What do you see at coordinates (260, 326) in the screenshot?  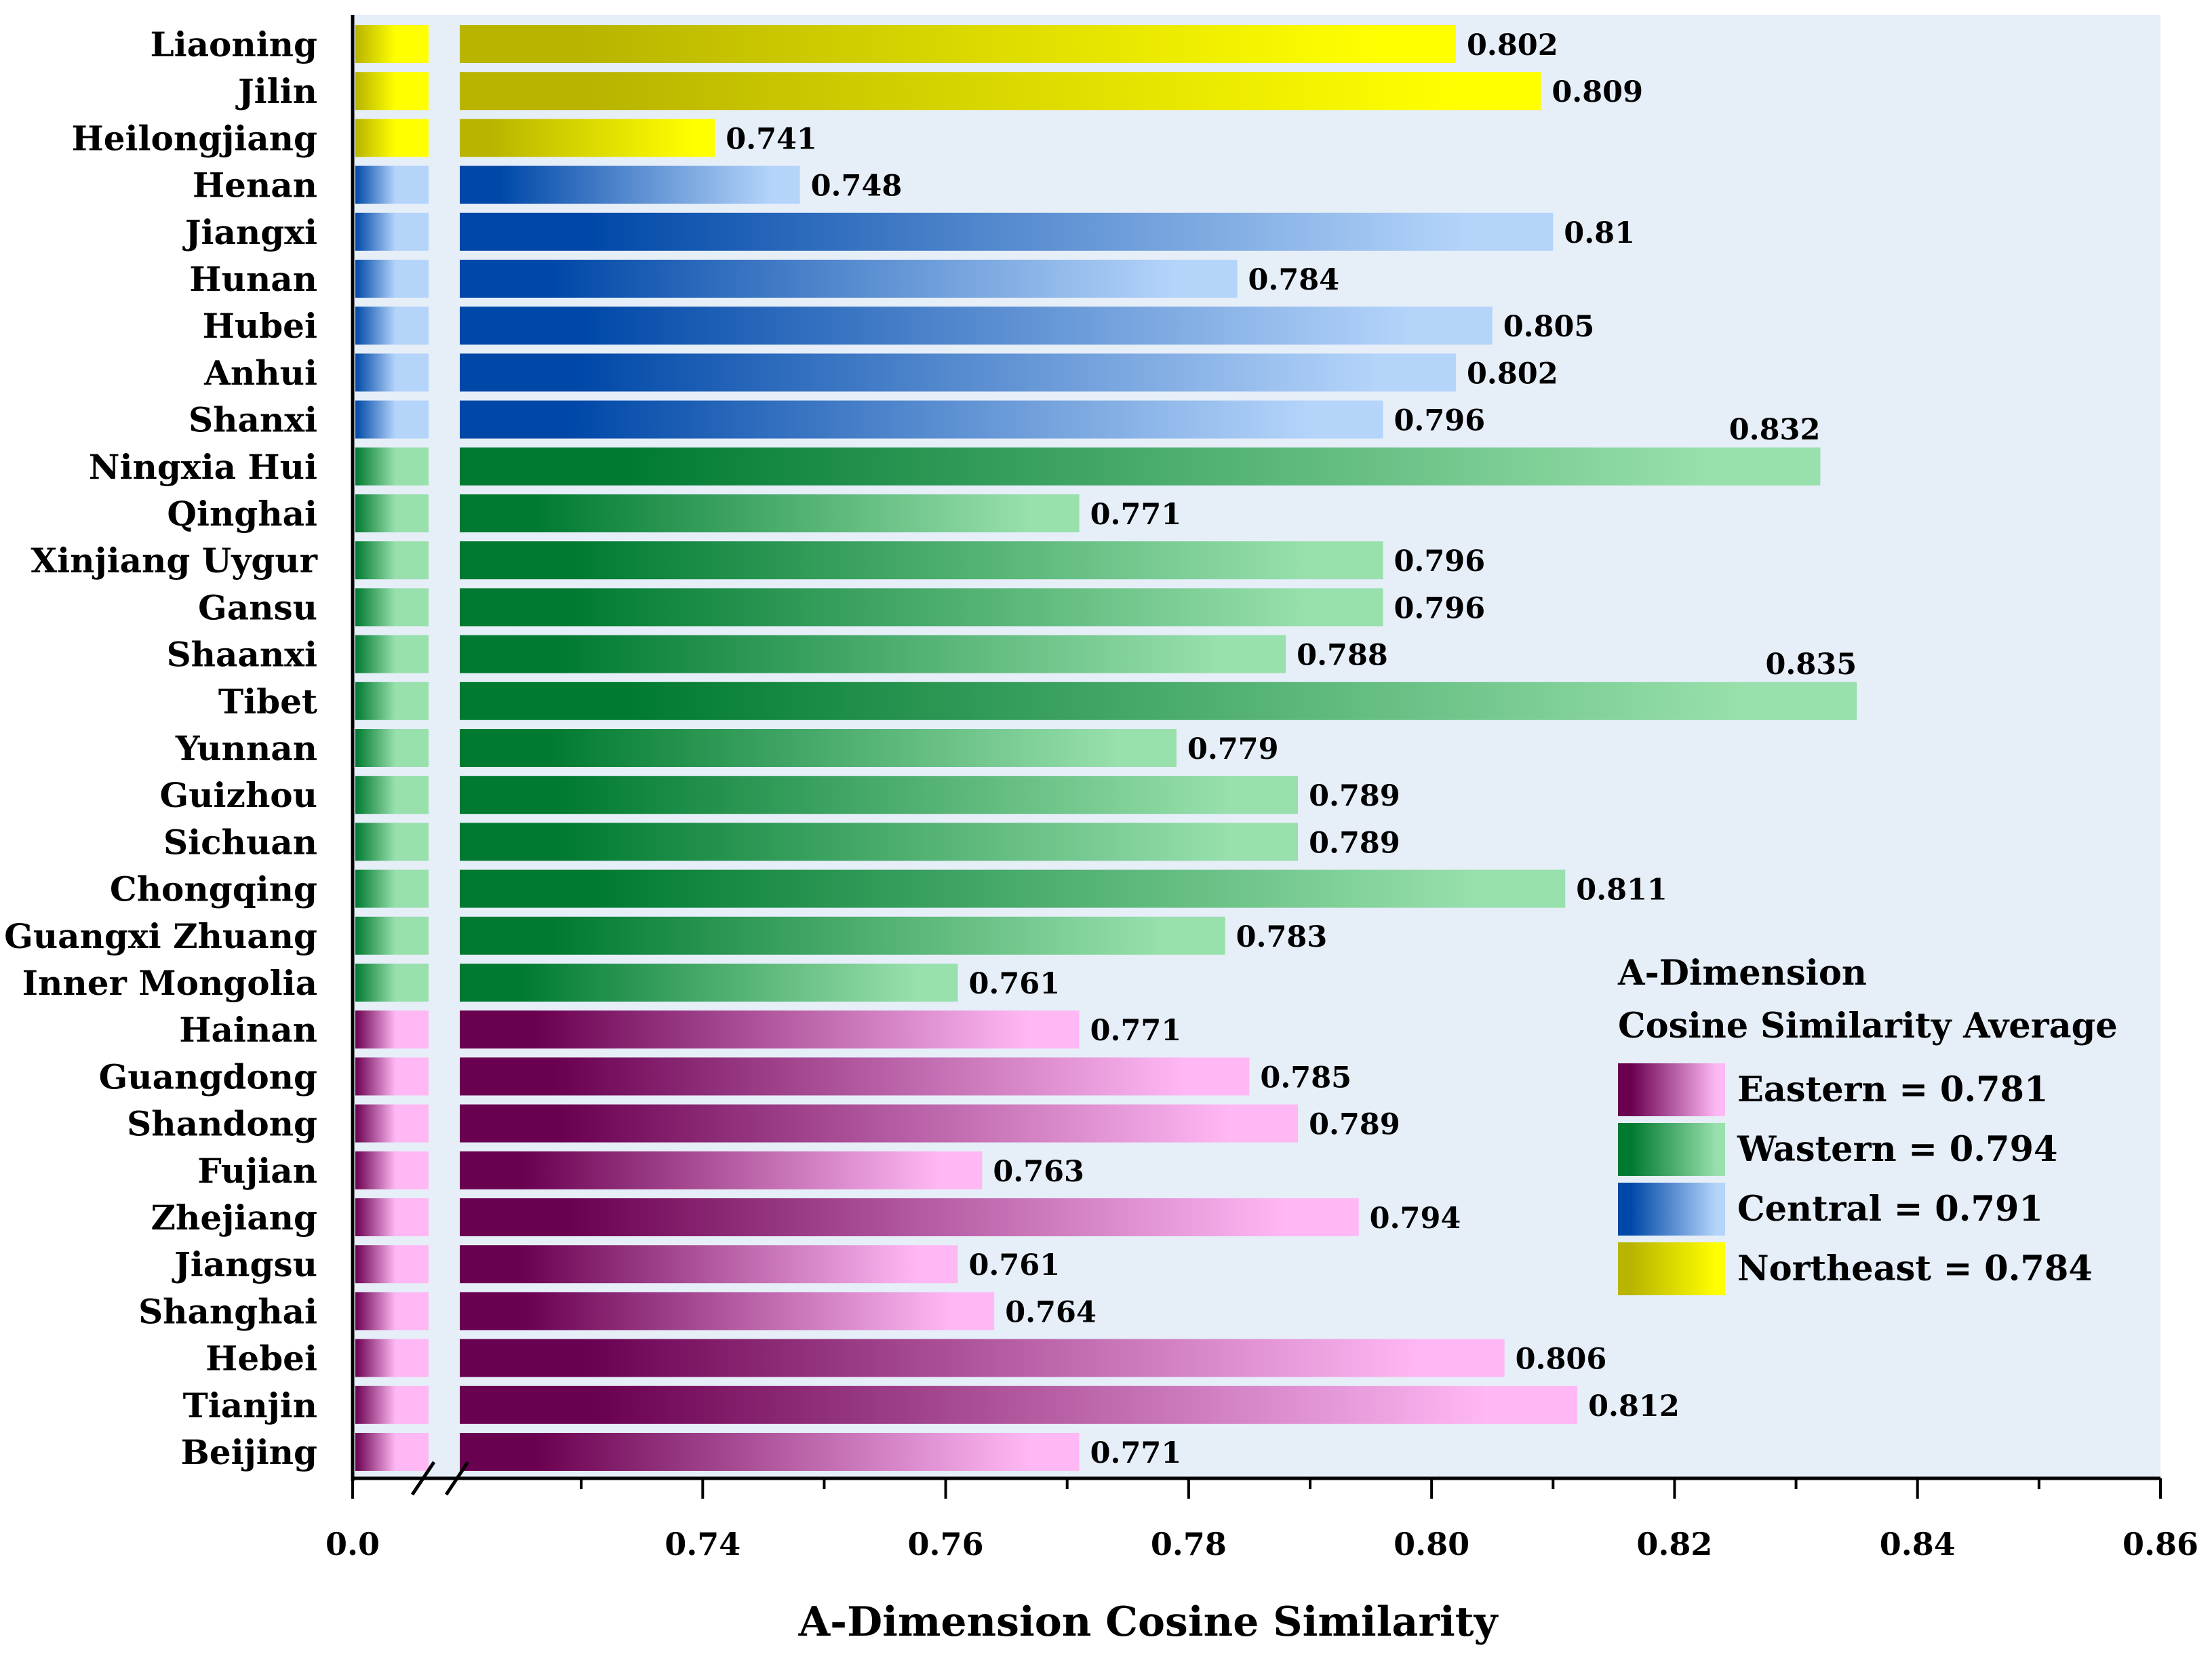 I see `category-label-hubei: Hubei` at bounding box center [260, 326].